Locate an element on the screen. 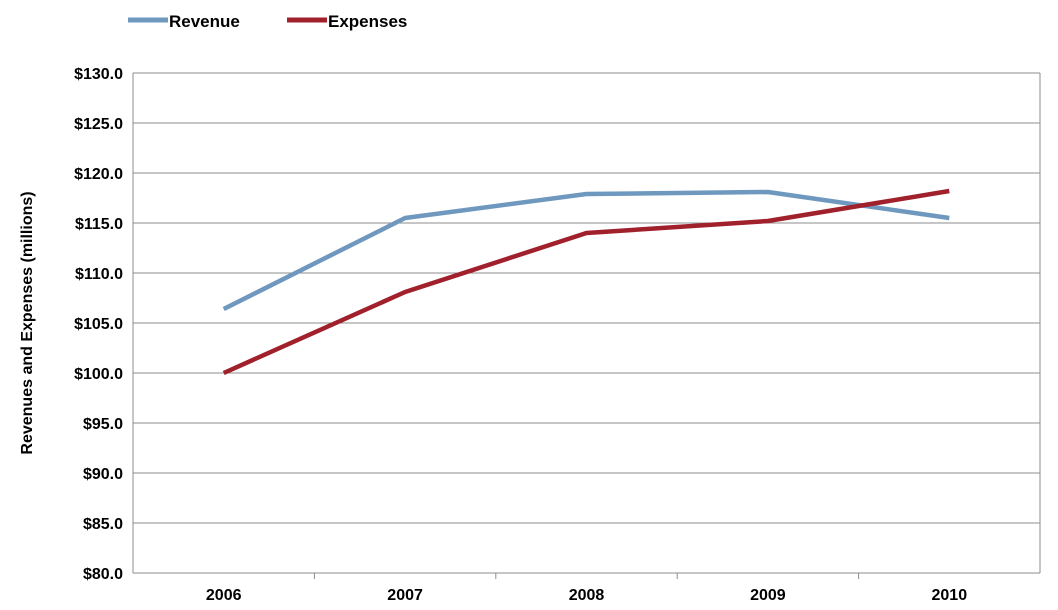  y-tick-label: $85.0 is located at coordinates (103, 524).